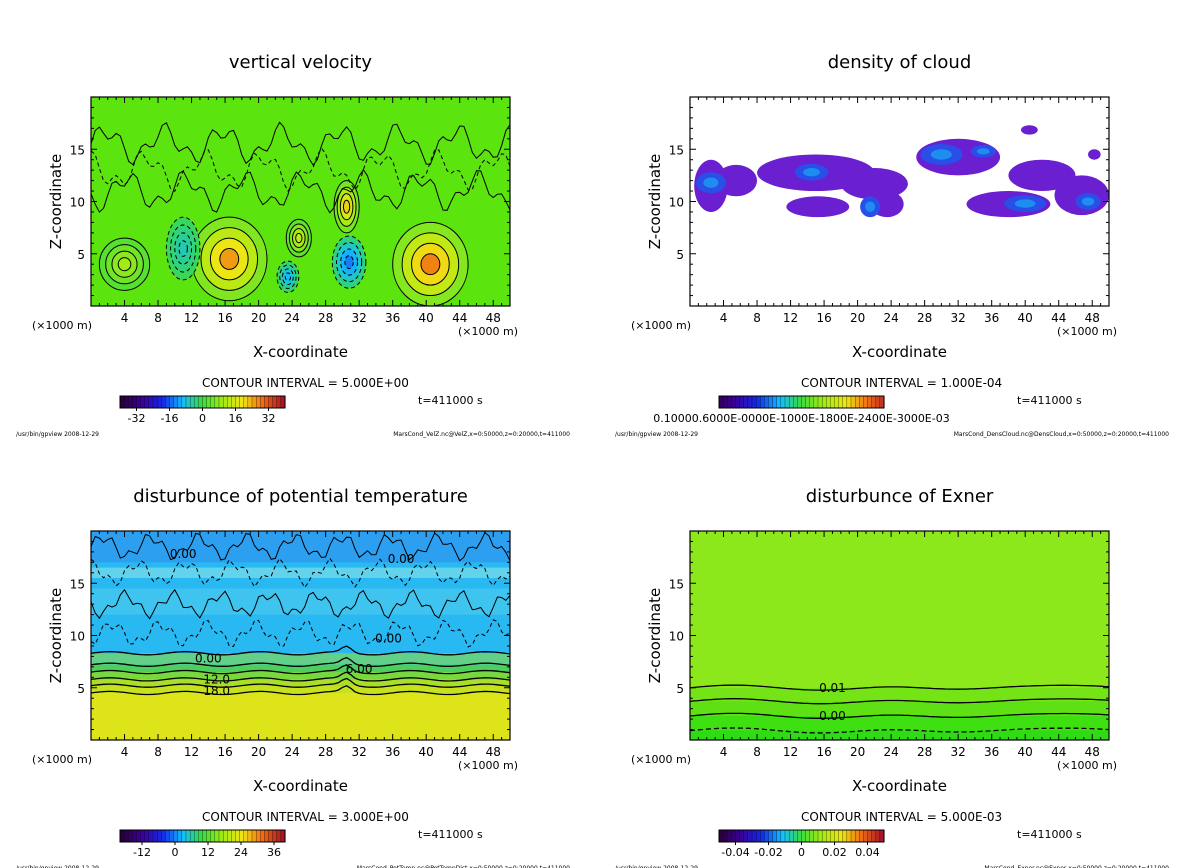  What do you see at coordinates (300, 716) in the screenshot?
I see `temp-lower` at bounding box center [300, 716].